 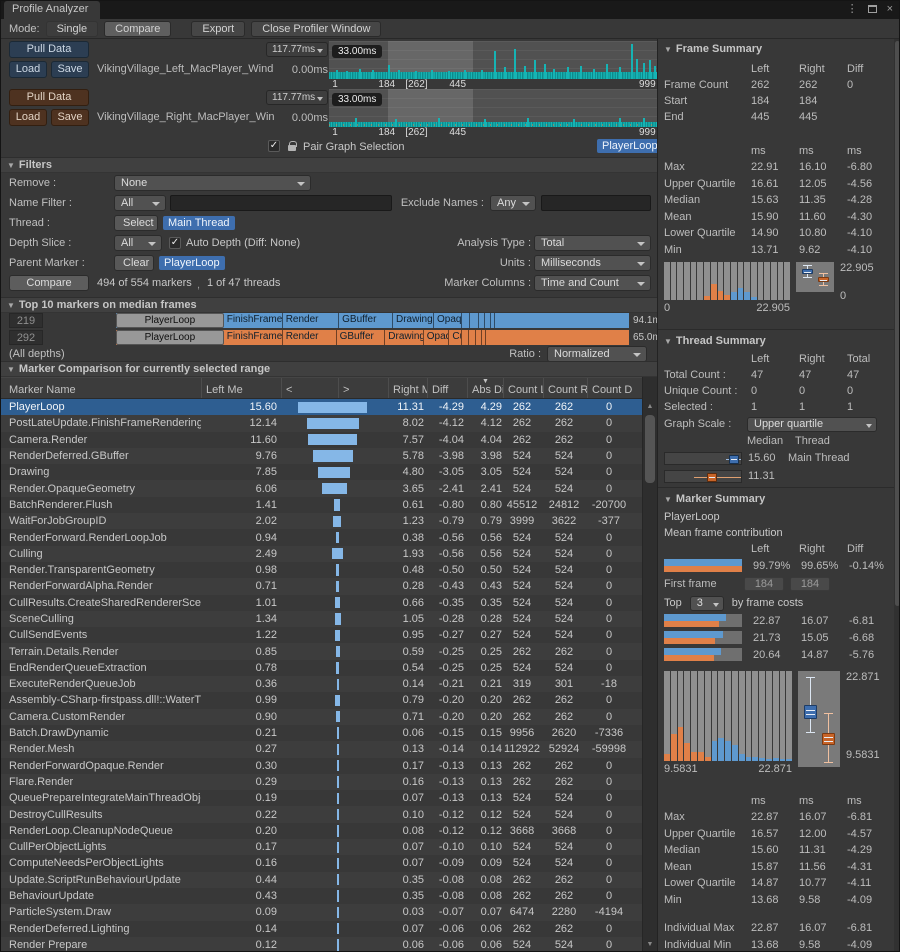 What do you see at coordinates (321, 635) in the screenshot?
I see `table-row: CullSendEvents 1.22 0.95 -0.27 0.27 524 524 0` at bounding box center [321, 635].